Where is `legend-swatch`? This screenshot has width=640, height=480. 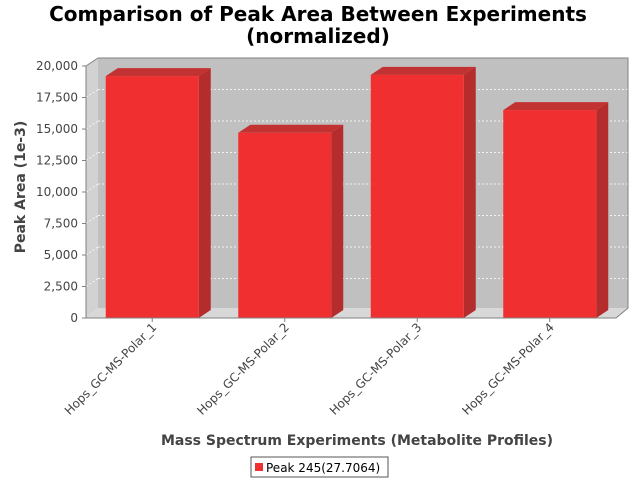 legend-swatch is located at coordinates (259, 467).